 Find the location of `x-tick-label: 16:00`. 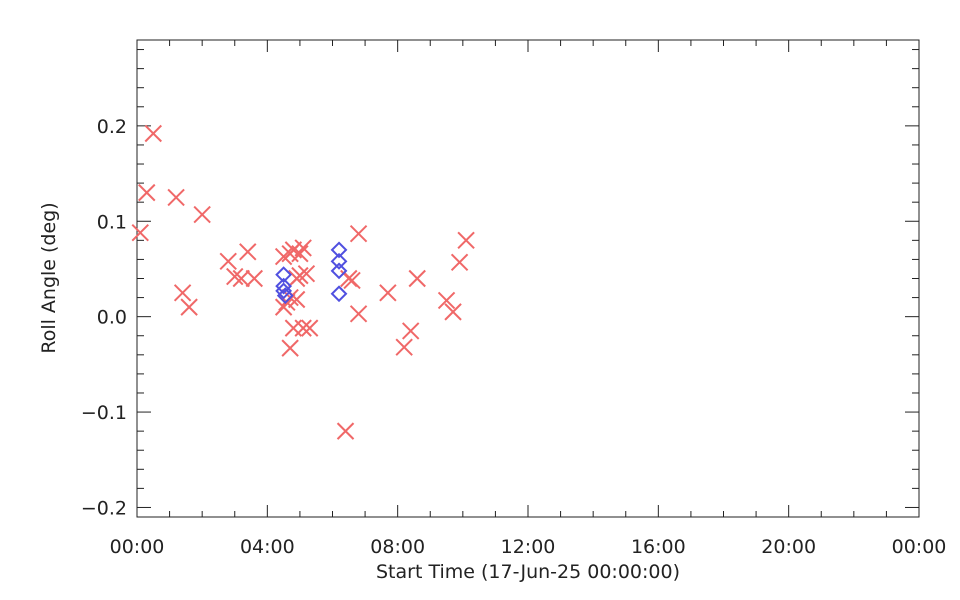

x-tick-label: 16:00 is located at coordinates (658, 547).